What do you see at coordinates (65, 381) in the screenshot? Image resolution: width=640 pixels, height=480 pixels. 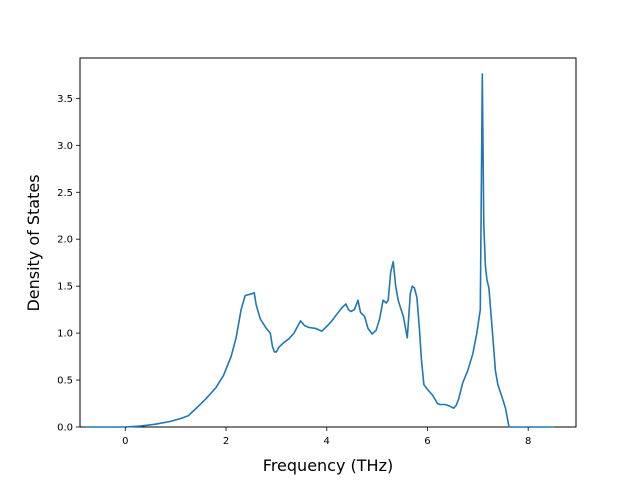 I see `y-tick-label: 0.5` at bounding box center [65, 381].